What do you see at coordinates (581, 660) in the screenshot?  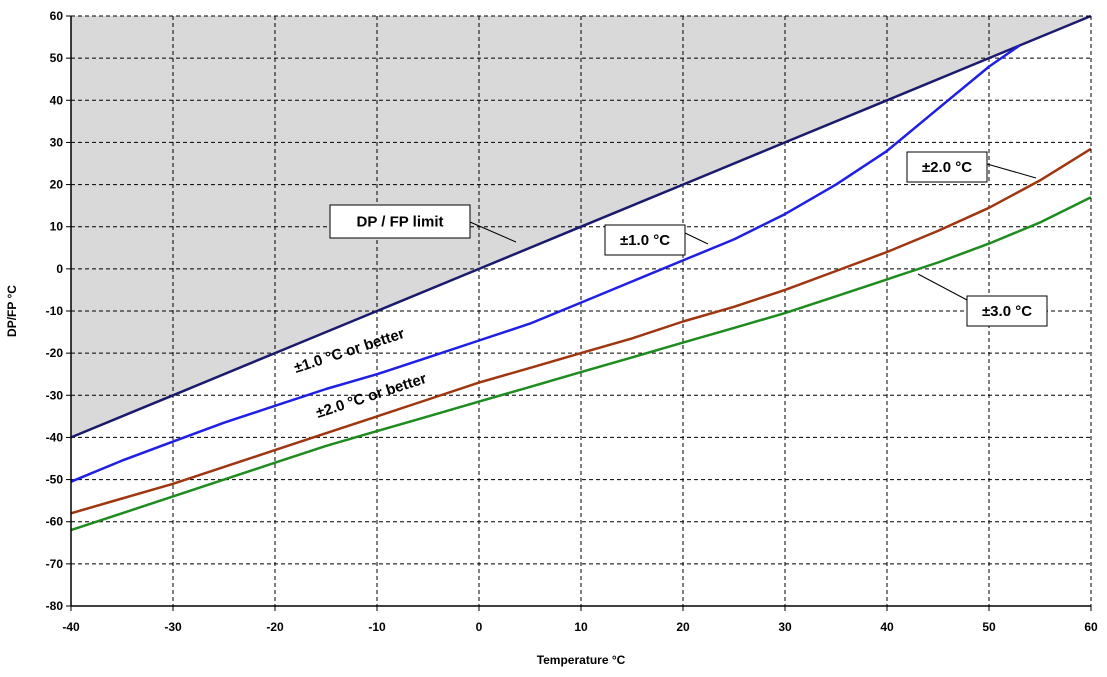 I see `x-axis-title: Temperature °C` at bounding box center [581, 660].